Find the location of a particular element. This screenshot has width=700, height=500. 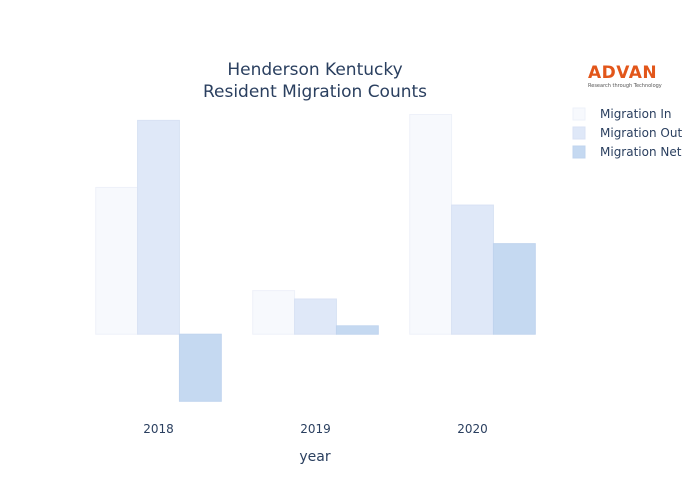

x-tick-labels: 2018 2019 2020 is located at coordinates (315, 429).